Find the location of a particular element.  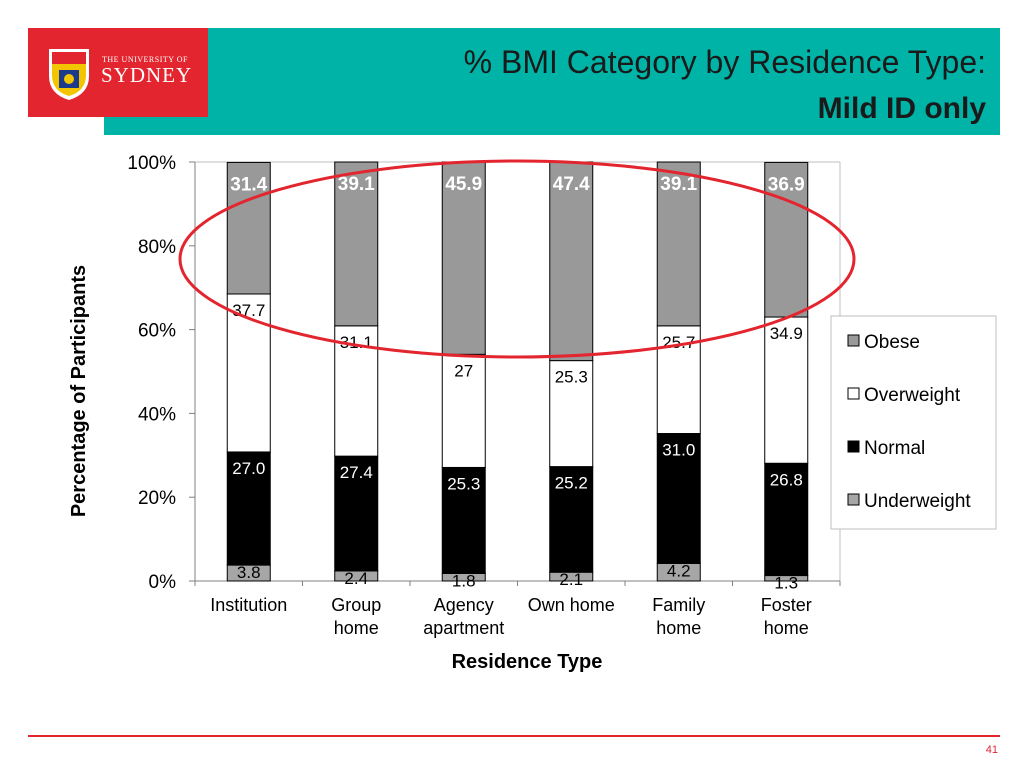

data-label-normal: 27.4 is located at coordinates (356, 472).